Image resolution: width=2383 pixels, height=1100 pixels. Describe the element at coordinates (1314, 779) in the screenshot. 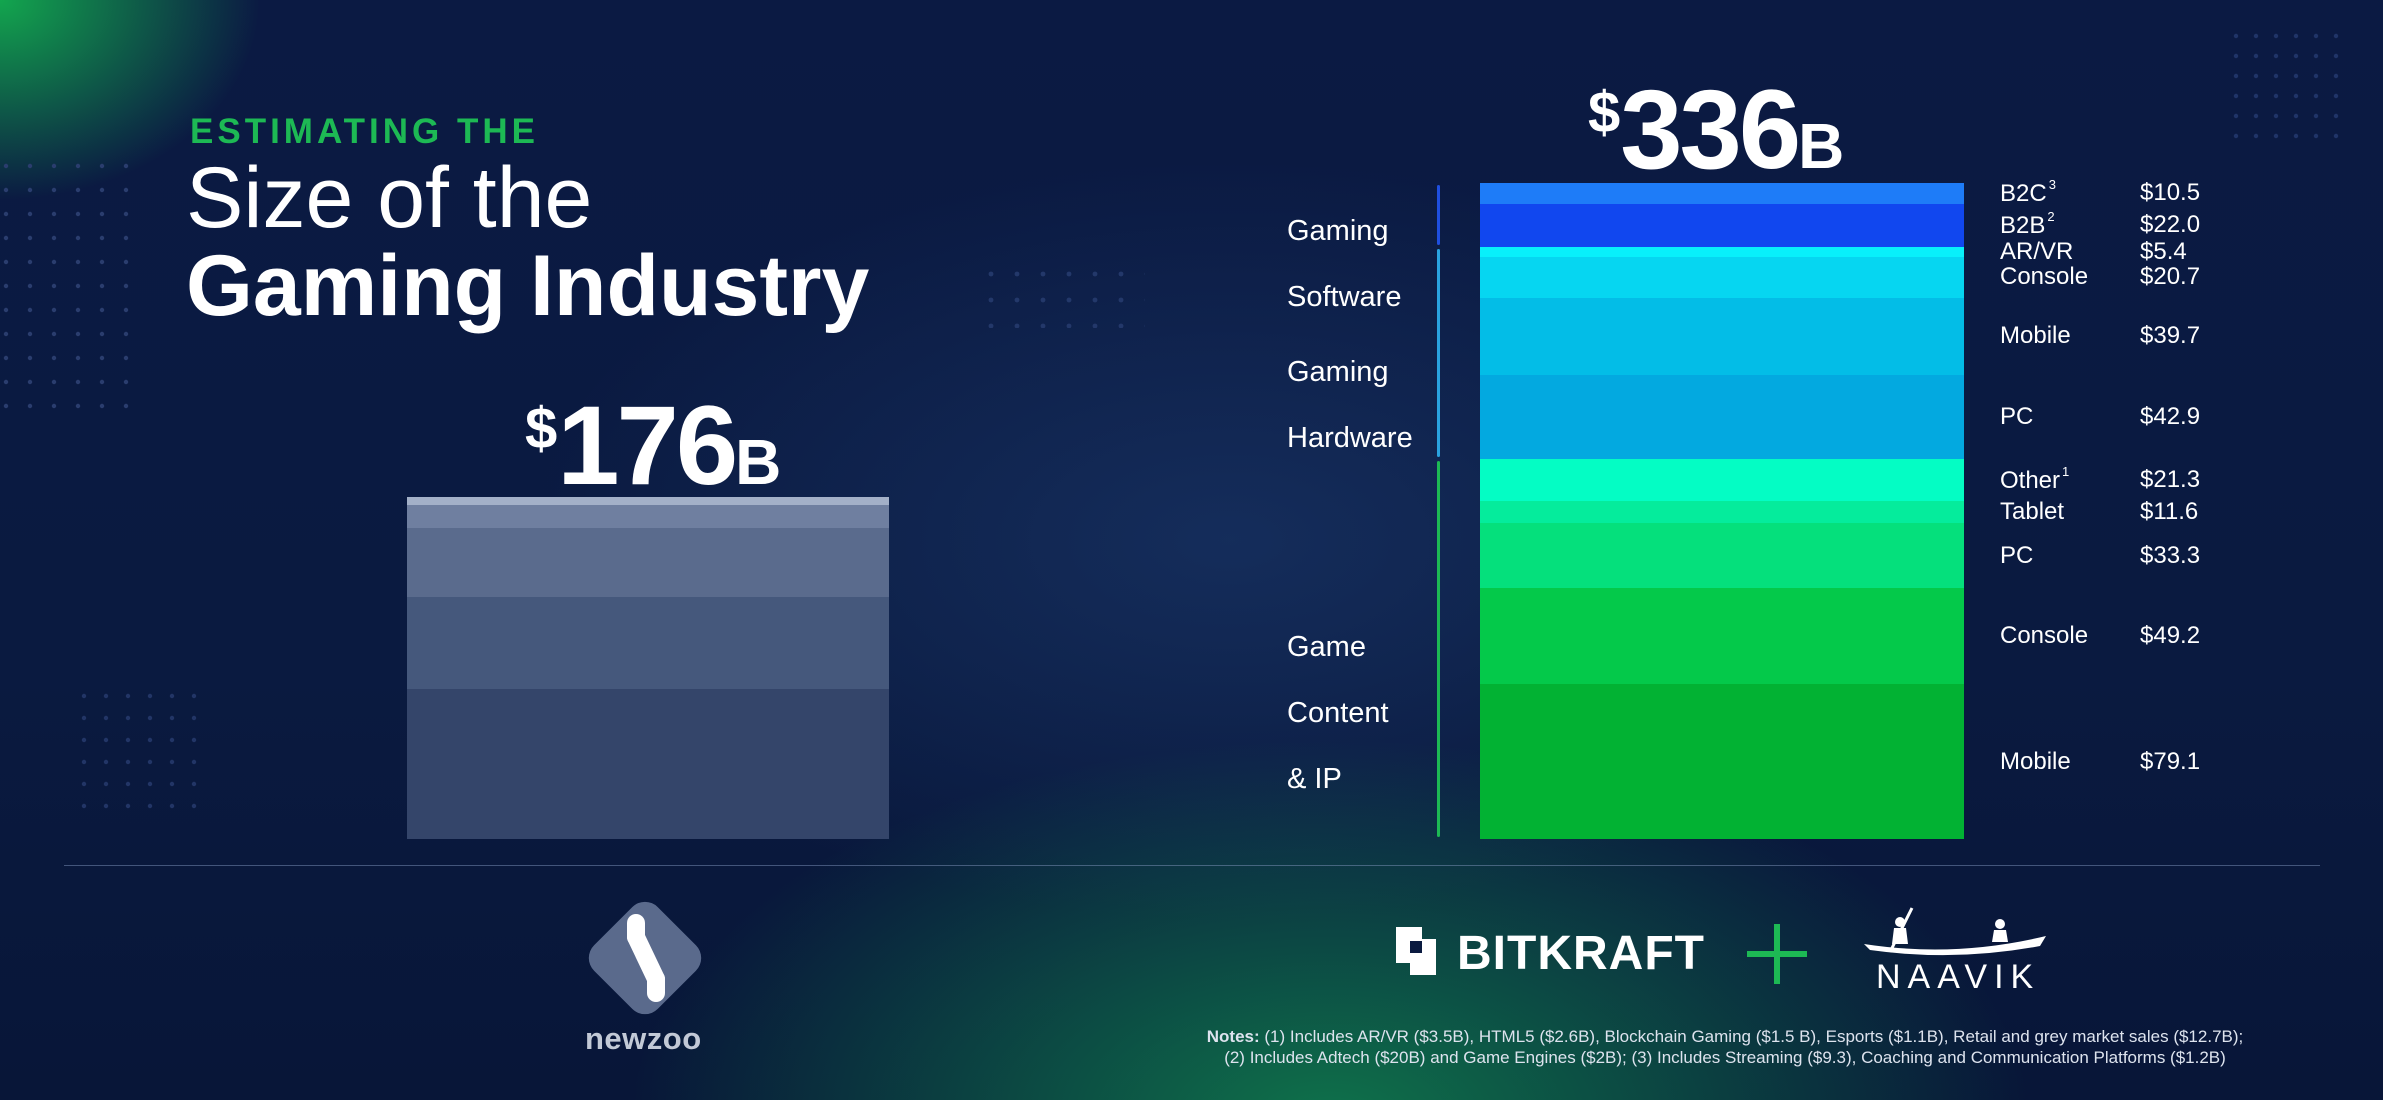

I see `group-label-content-line-3: & IP` at that location.